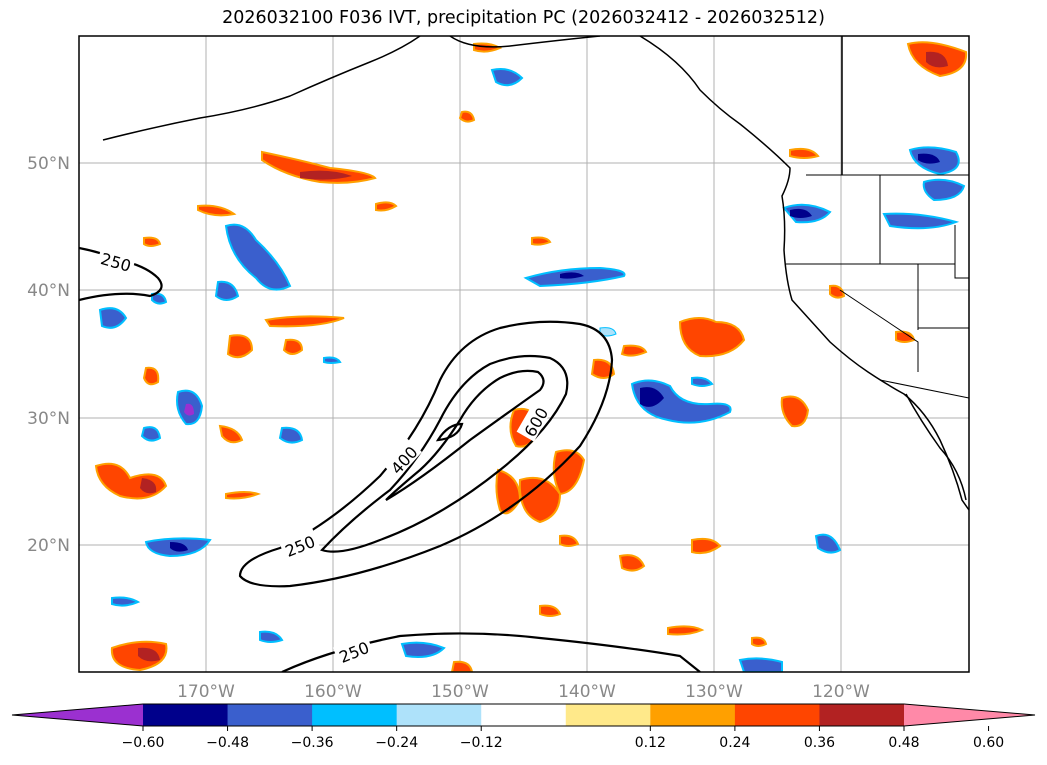 This screenshot has height=765, width=1047. What do you see at coordinates (877, 286) in the screenshot?
I see `borders` at bounding box center [877, 286].